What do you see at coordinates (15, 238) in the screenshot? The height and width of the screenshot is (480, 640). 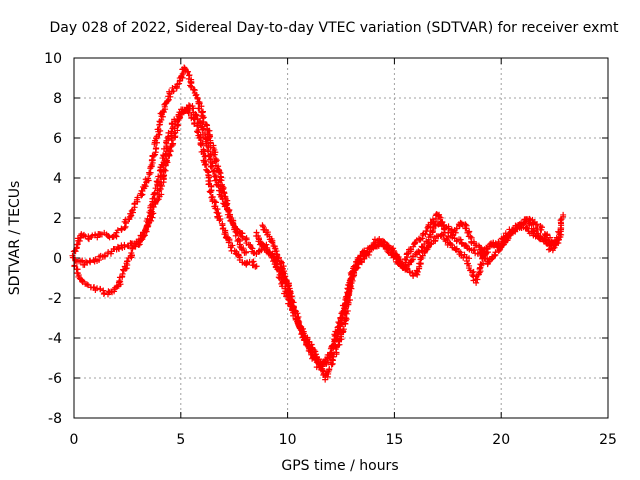 I see `y-axis-label: SDTVAR / TECUs` at bounding box center [15, 238].